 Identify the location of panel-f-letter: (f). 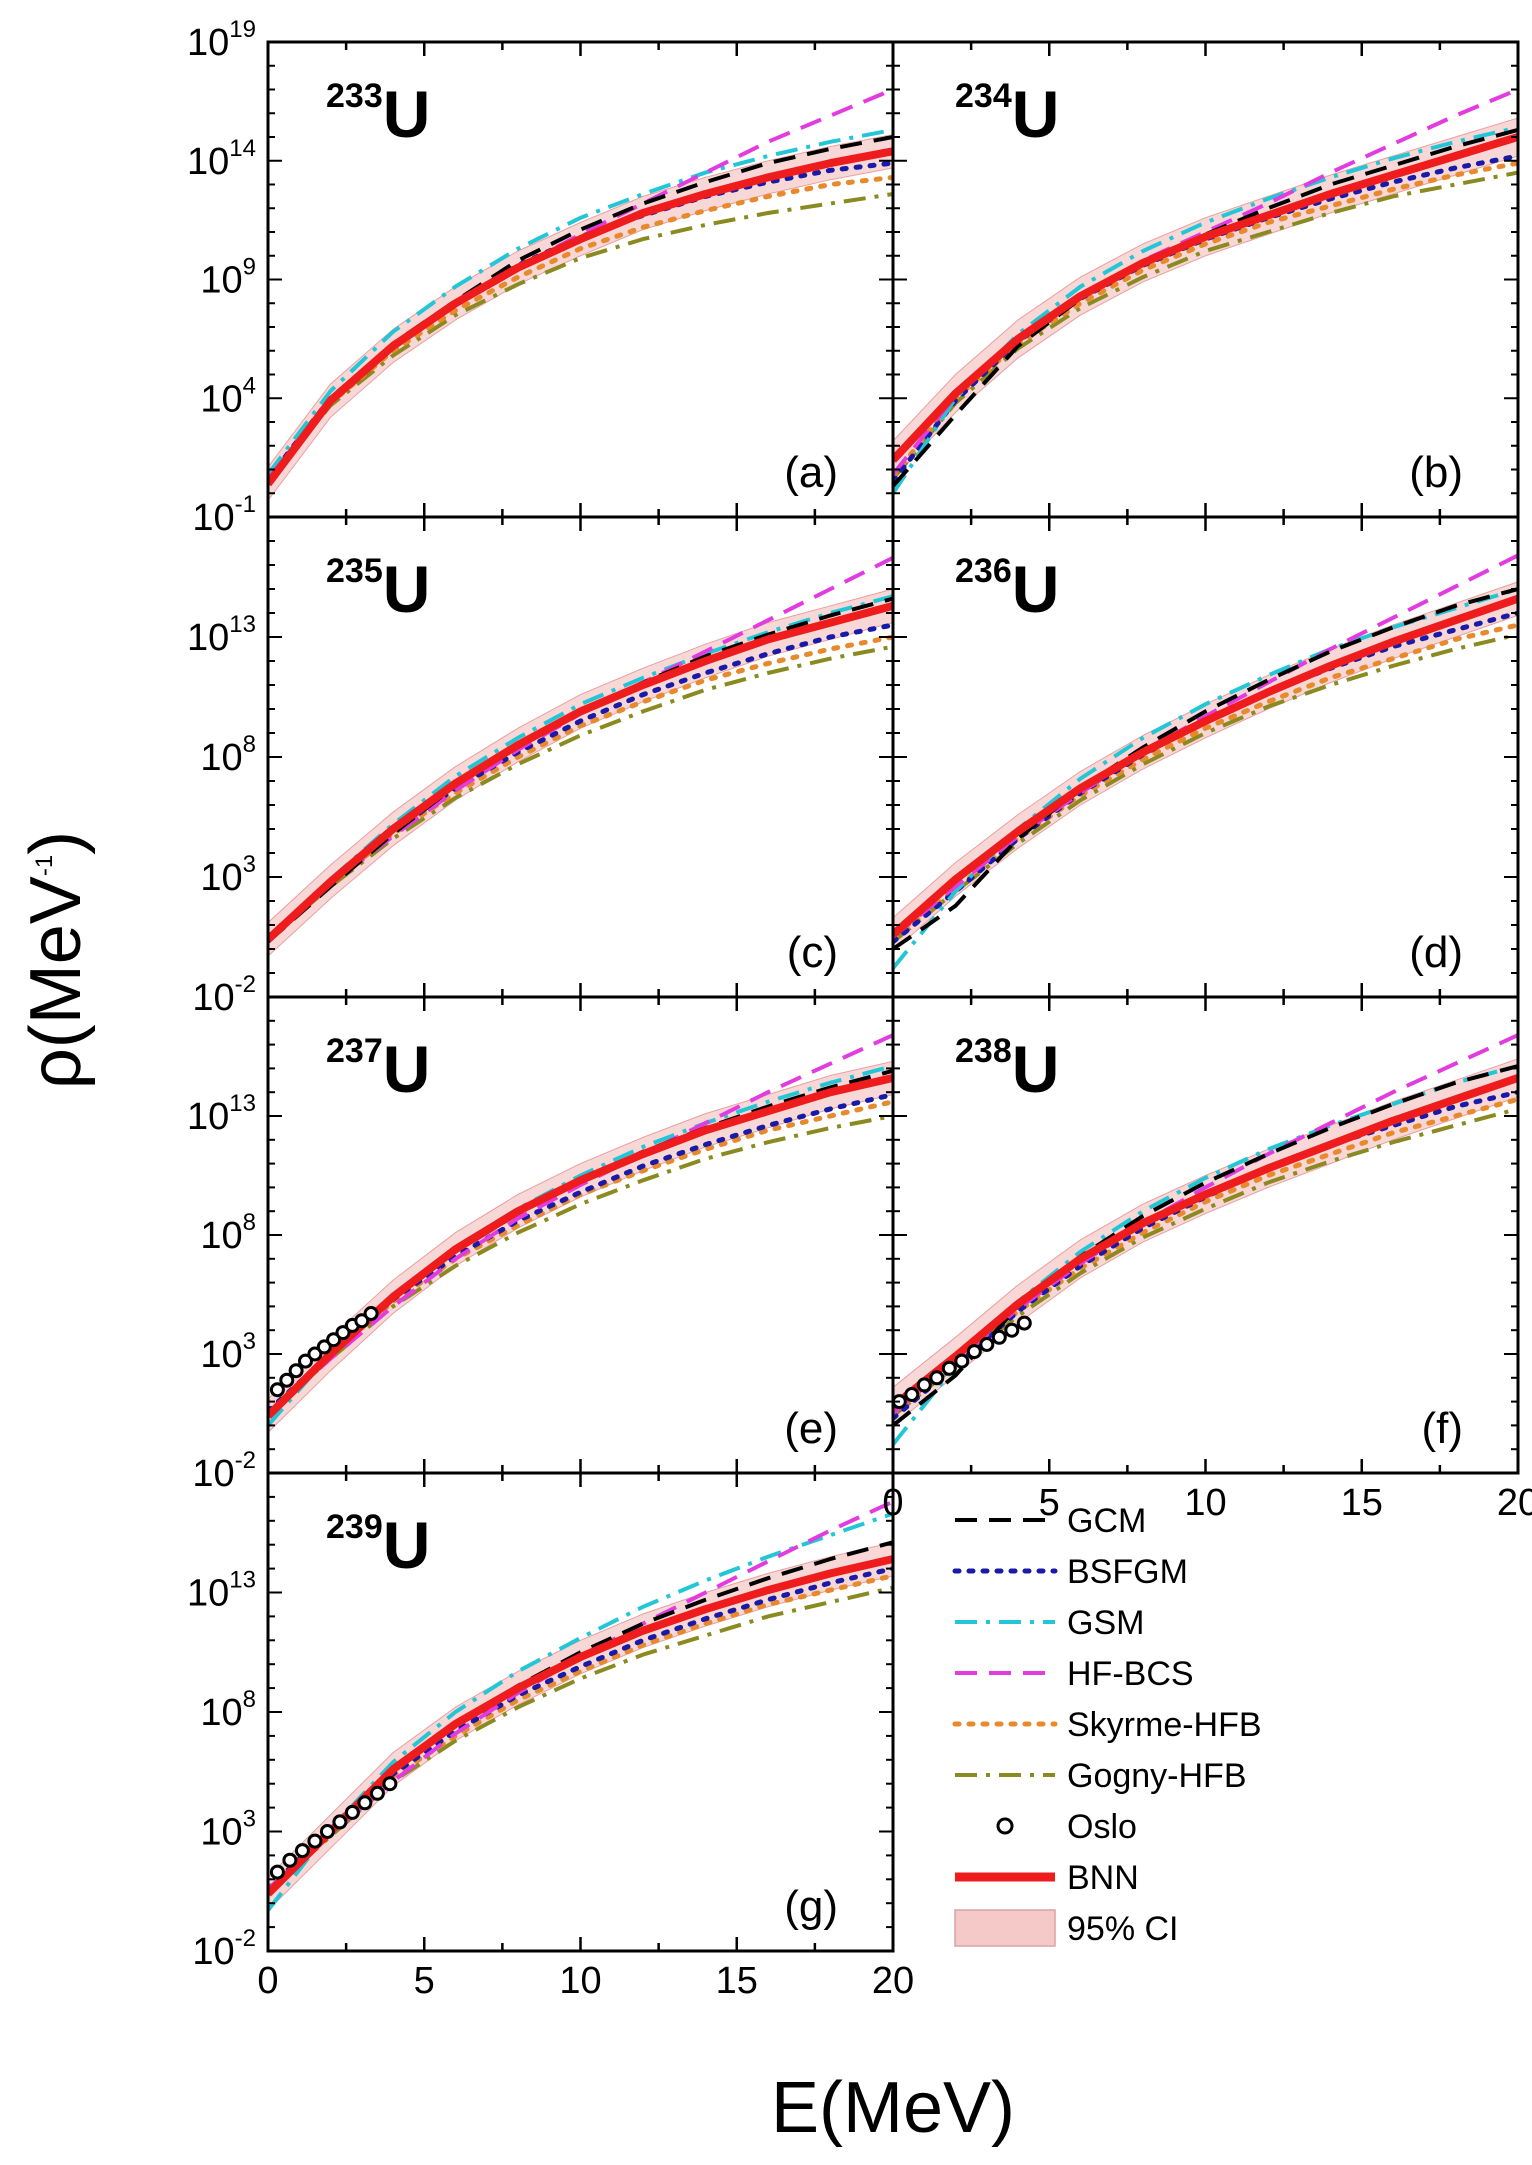
(1442, 1428).